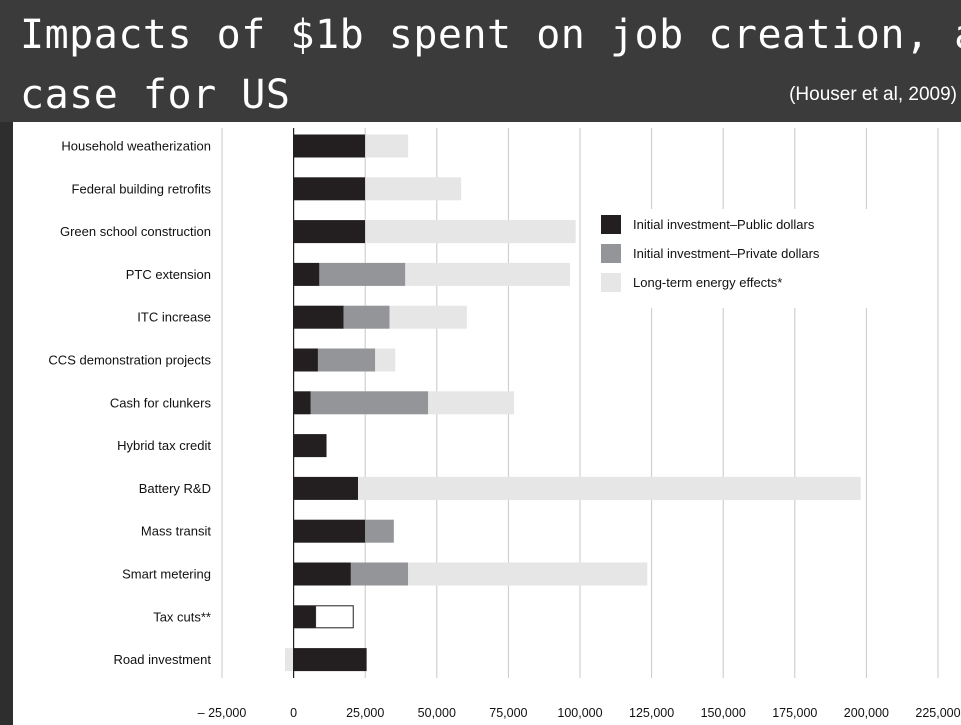 The width and height of the screenshot is (961, 725). Describe the element at coordinates (135, 231) in the screenshot. I see `category-label-2: Green school construction` at that location.